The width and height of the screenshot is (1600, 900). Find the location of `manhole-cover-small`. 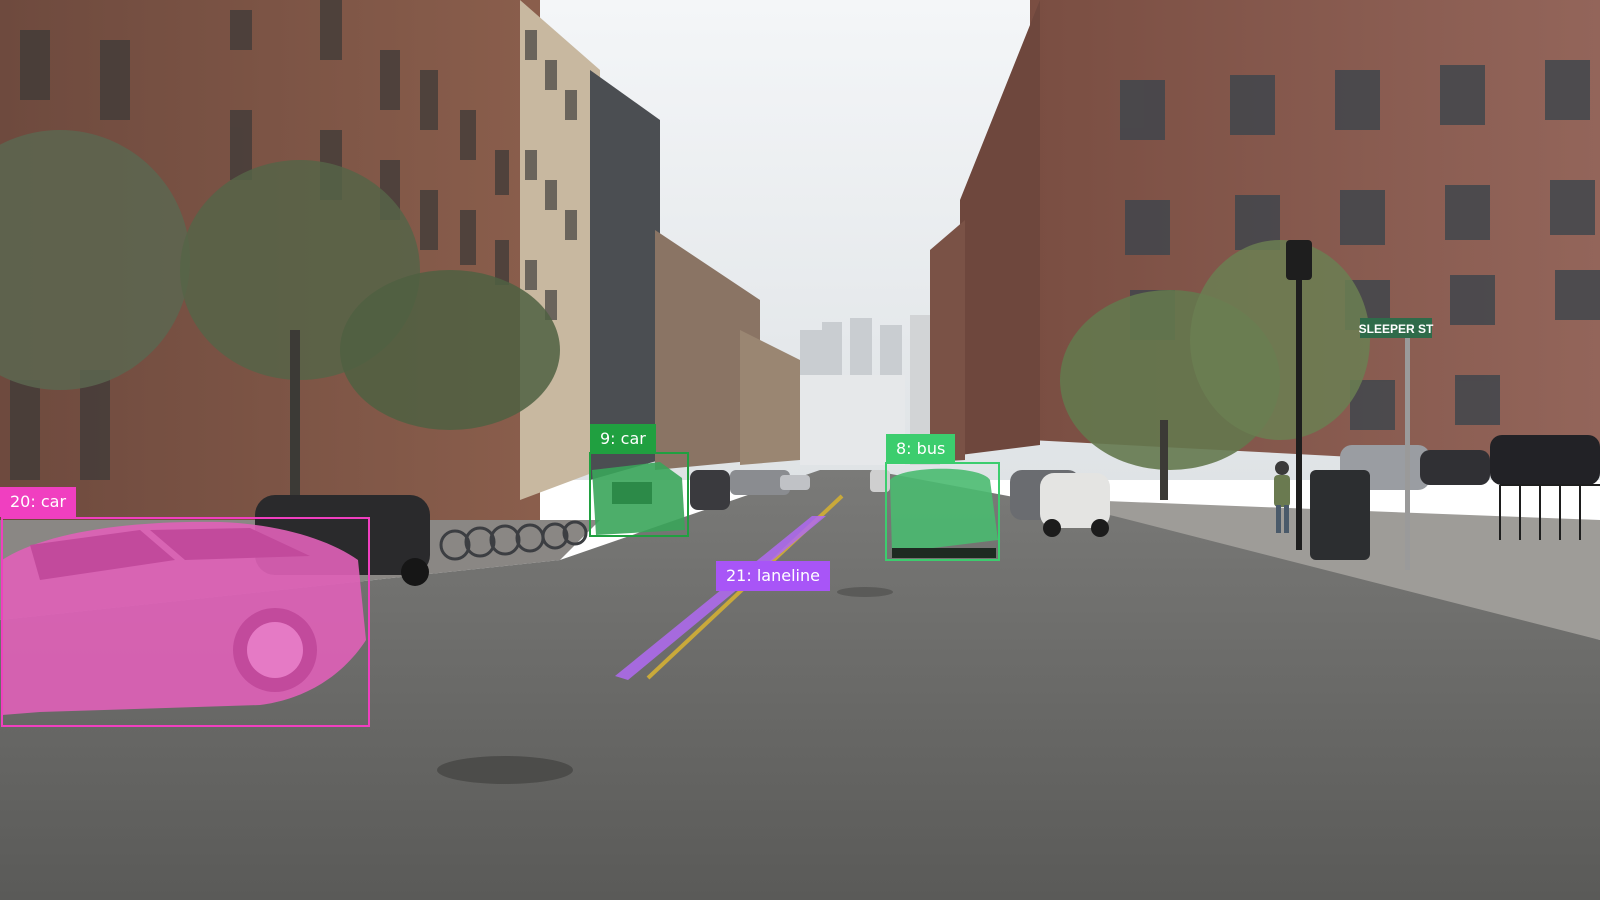

manhole-cover-small is located at coordinates (865, 592).